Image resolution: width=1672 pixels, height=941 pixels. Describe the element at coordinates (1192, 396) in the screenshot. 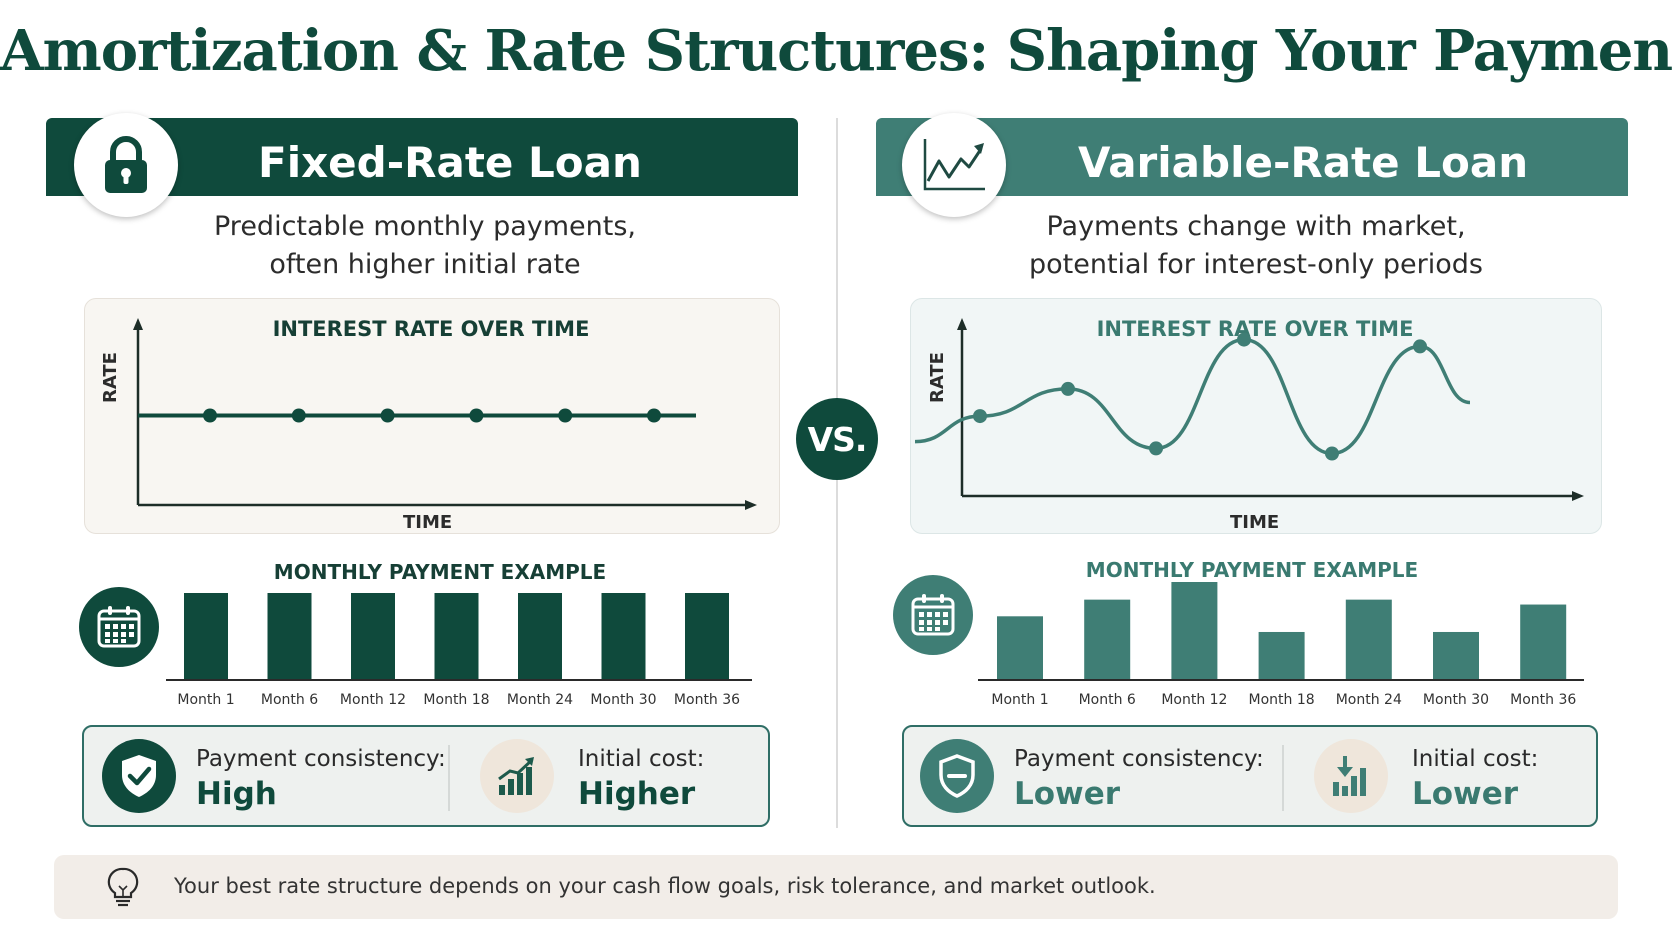

I see `variable-rate-line` at that location.